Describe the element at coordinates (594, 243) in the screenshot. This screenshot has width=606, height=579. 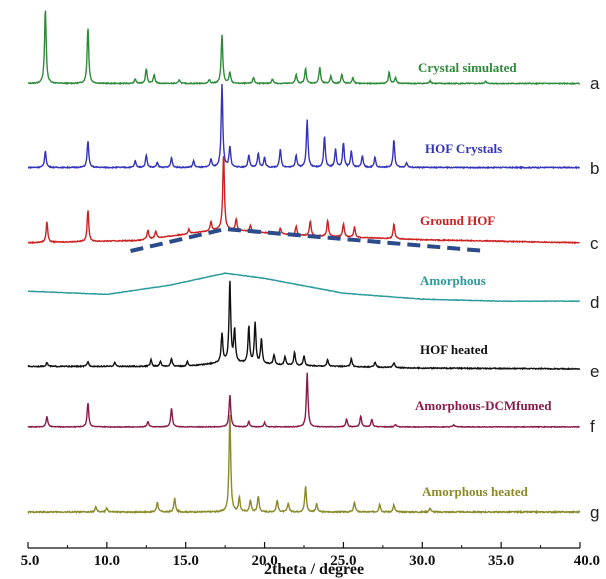
I see `panel-letter-c: c` at that location.